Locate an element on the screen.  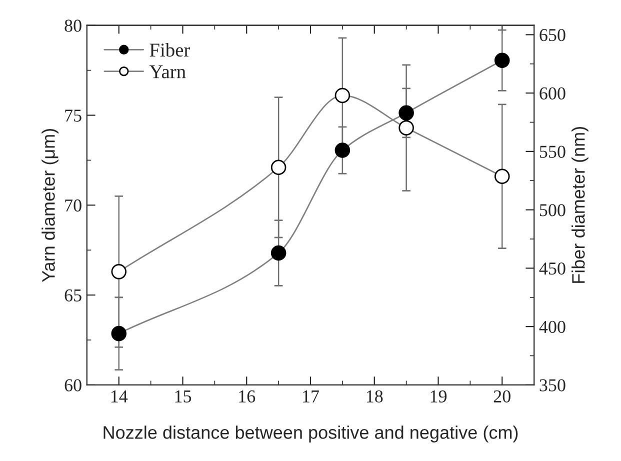
y-tick-label: 60 is located at coordinates (73, 385).